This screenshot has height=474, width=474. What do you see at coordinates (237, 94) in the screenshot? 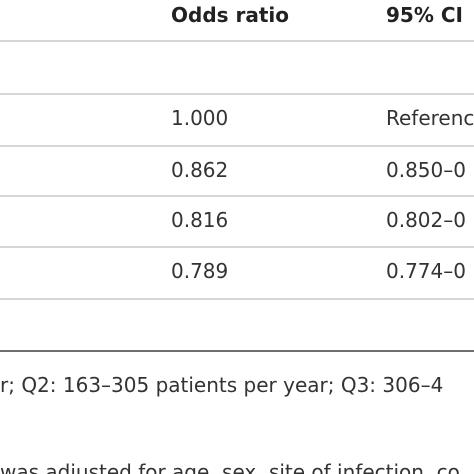
I see `group-divider` at bounding box center [237, 94].